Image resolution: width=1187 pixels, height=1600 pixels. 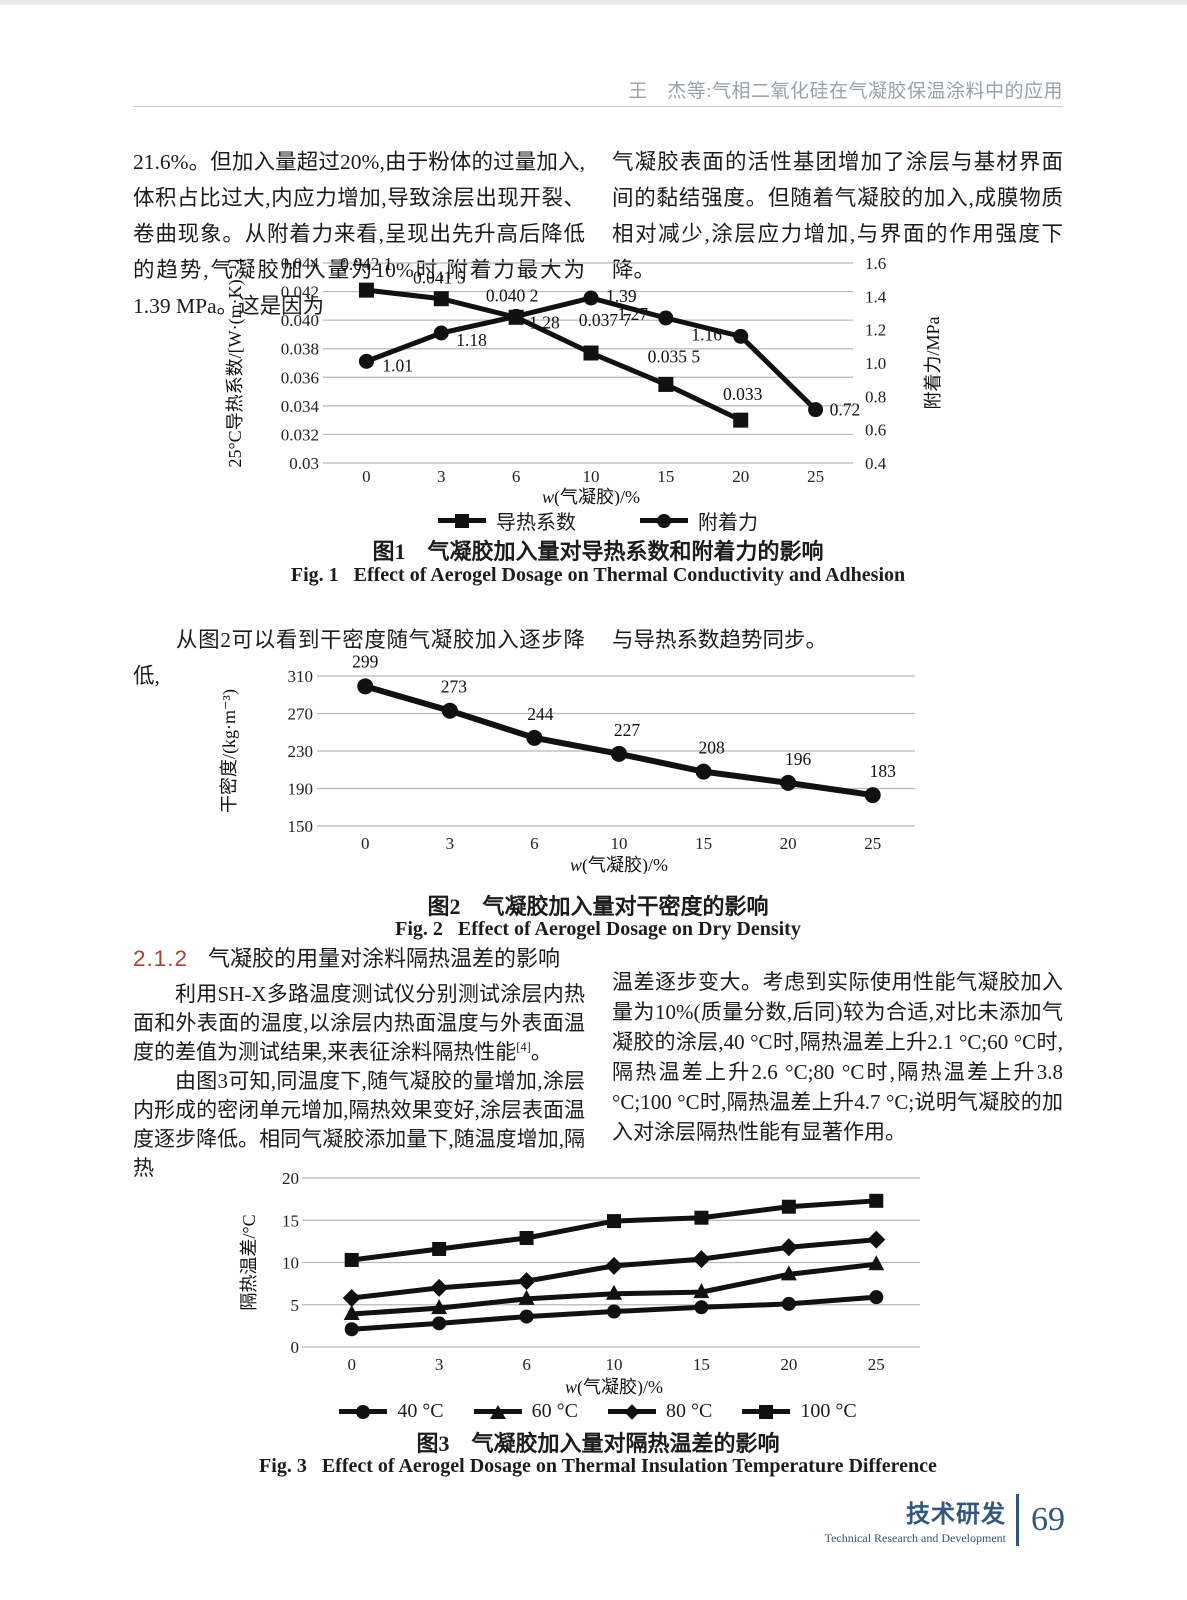 I want to click on section-title: 气凝胶的用量对涂料隔热温差的影响, so click(x=384, y=958).